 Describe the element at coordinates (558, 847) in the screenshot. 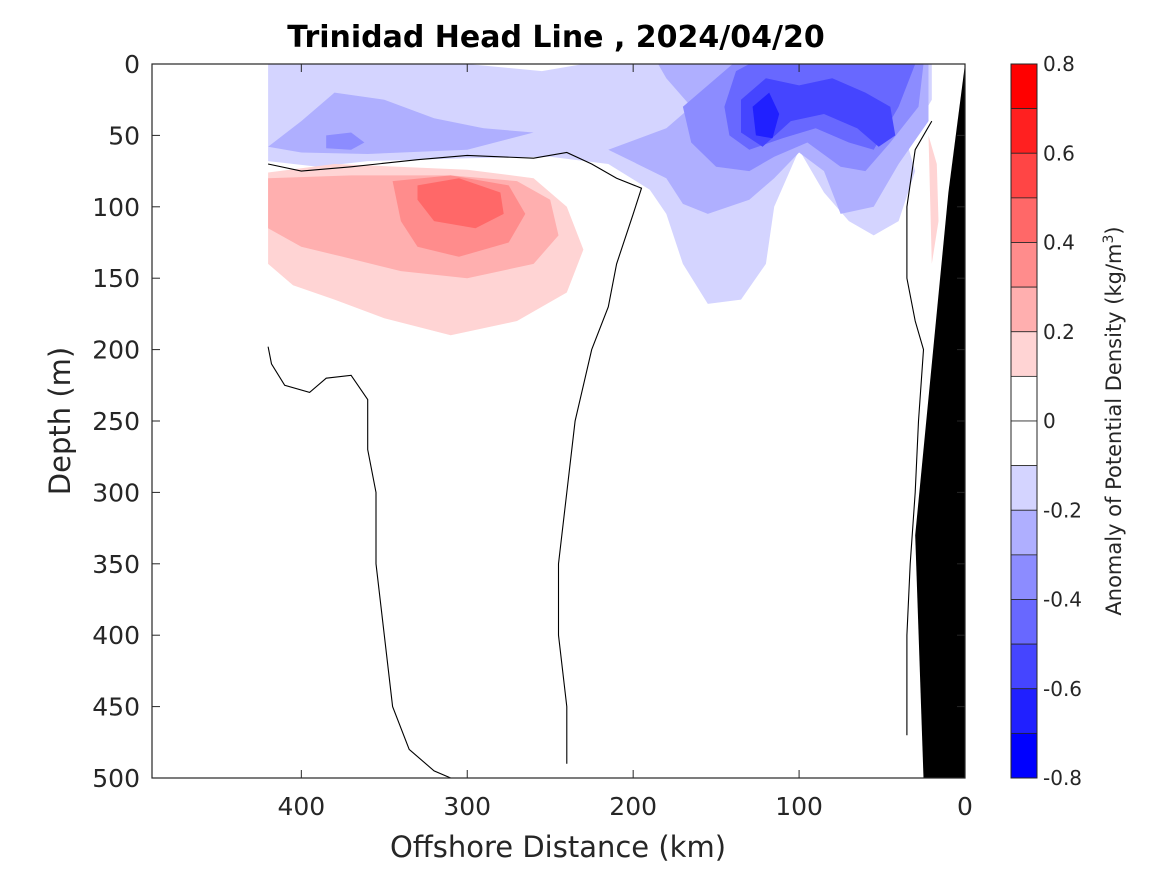

I see `x-axis-label: Offshore Distance (km)` at that location.